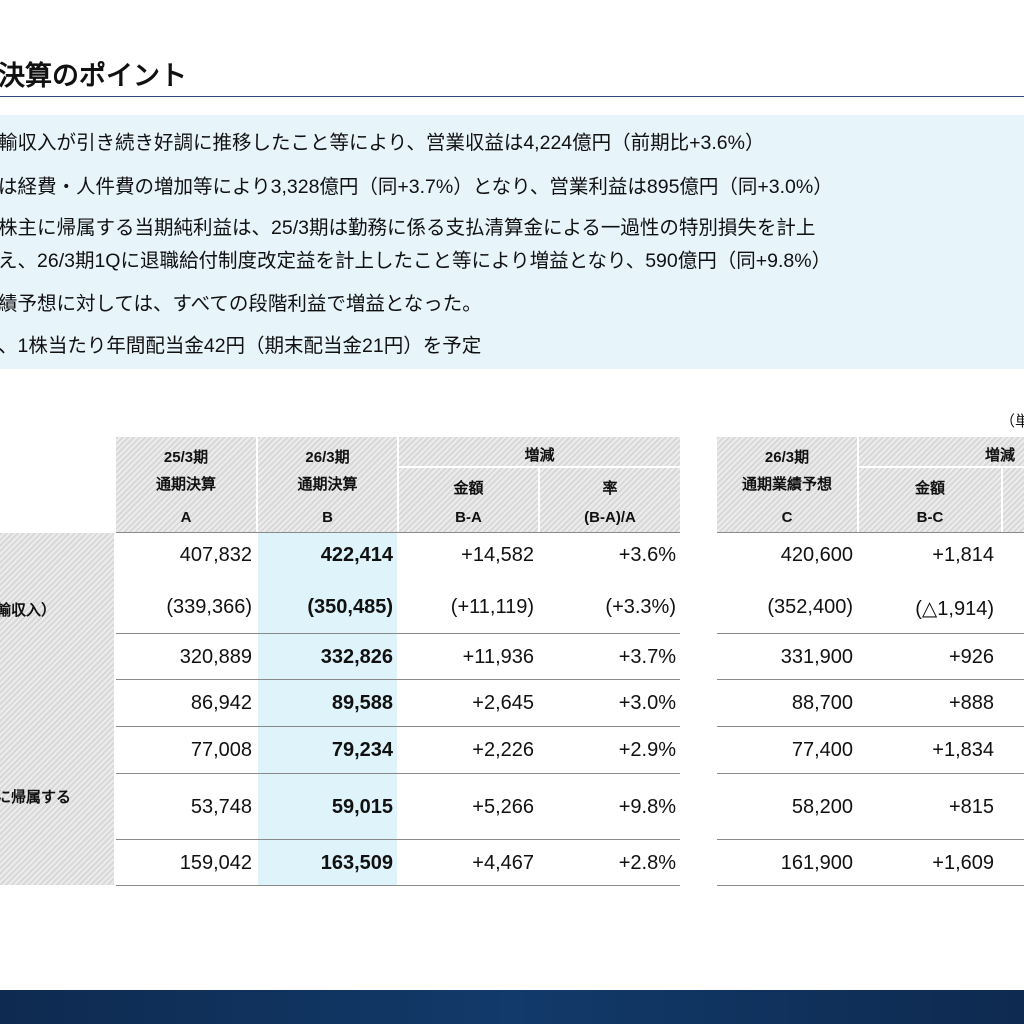 The width and height of the screenshot is (1024, 1024). I want to click on cell-current-actual: 59,015, so click(362, 807).